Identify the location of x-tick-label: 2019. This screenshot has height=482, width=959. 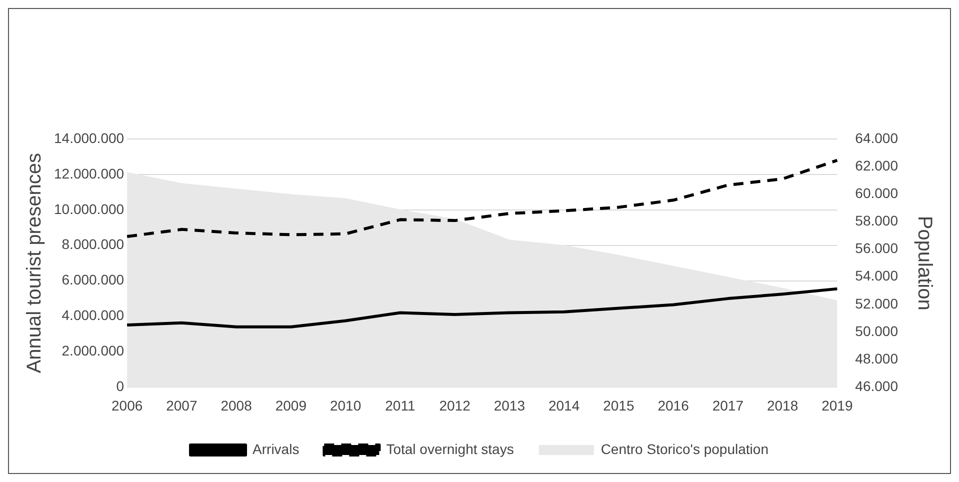
(837, 405).